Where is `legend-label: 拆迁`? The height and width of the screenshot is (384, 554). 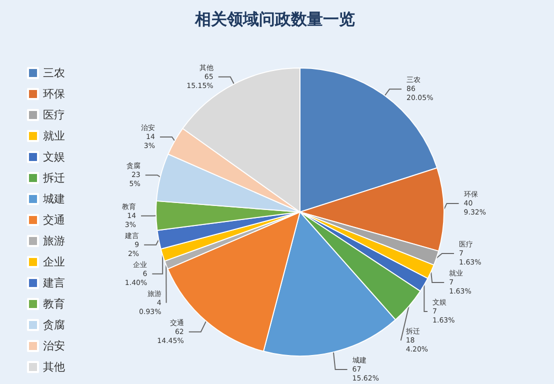 legend-label: 拆迁 is located at coordinates (53, 178).